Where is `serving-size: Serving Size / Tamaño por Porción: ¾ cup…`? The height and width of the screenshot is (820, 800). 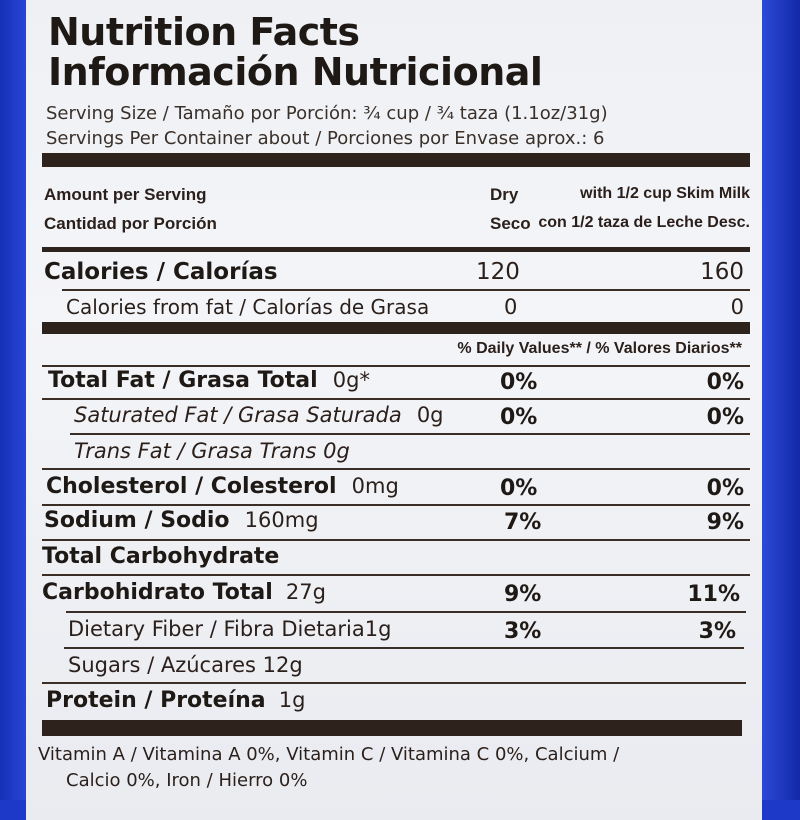 serving-size: Serving Size / Tamaño por Porción: ¾ cup… is located at coordinates (327, 113).